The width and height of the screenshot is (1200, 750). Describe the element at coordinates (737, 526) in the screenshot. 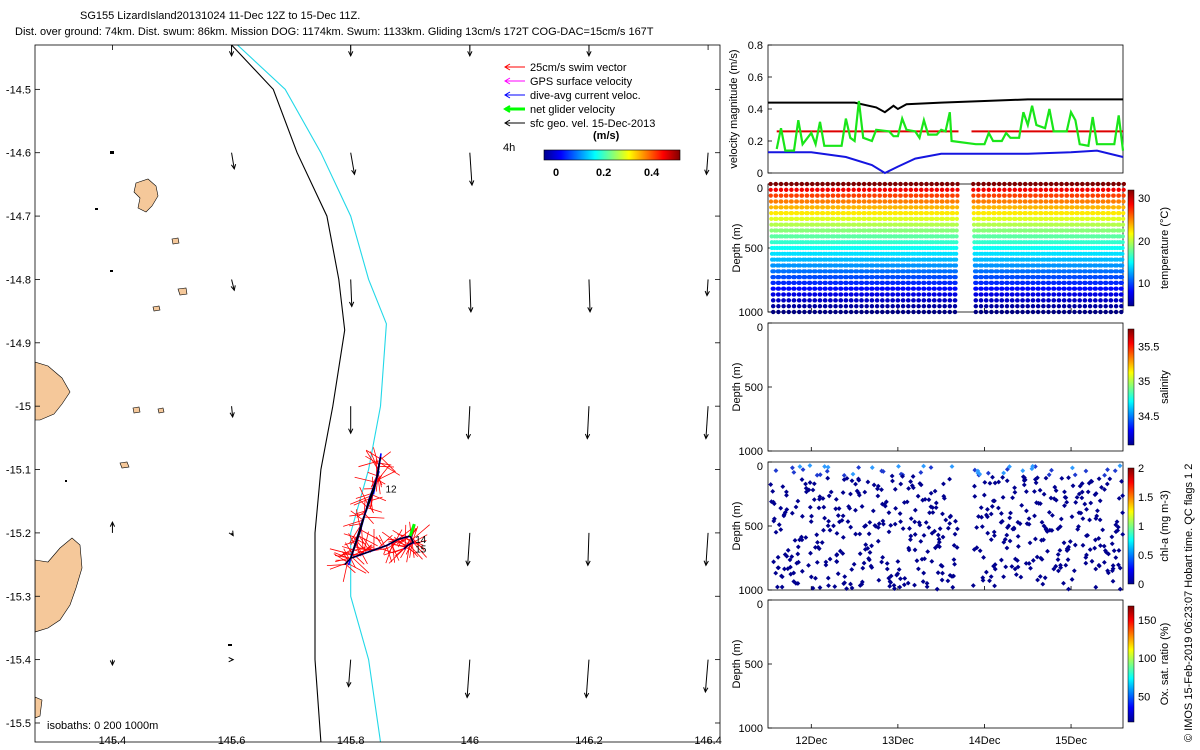

I see `chl-ylabel: Depth (m)` at that location.